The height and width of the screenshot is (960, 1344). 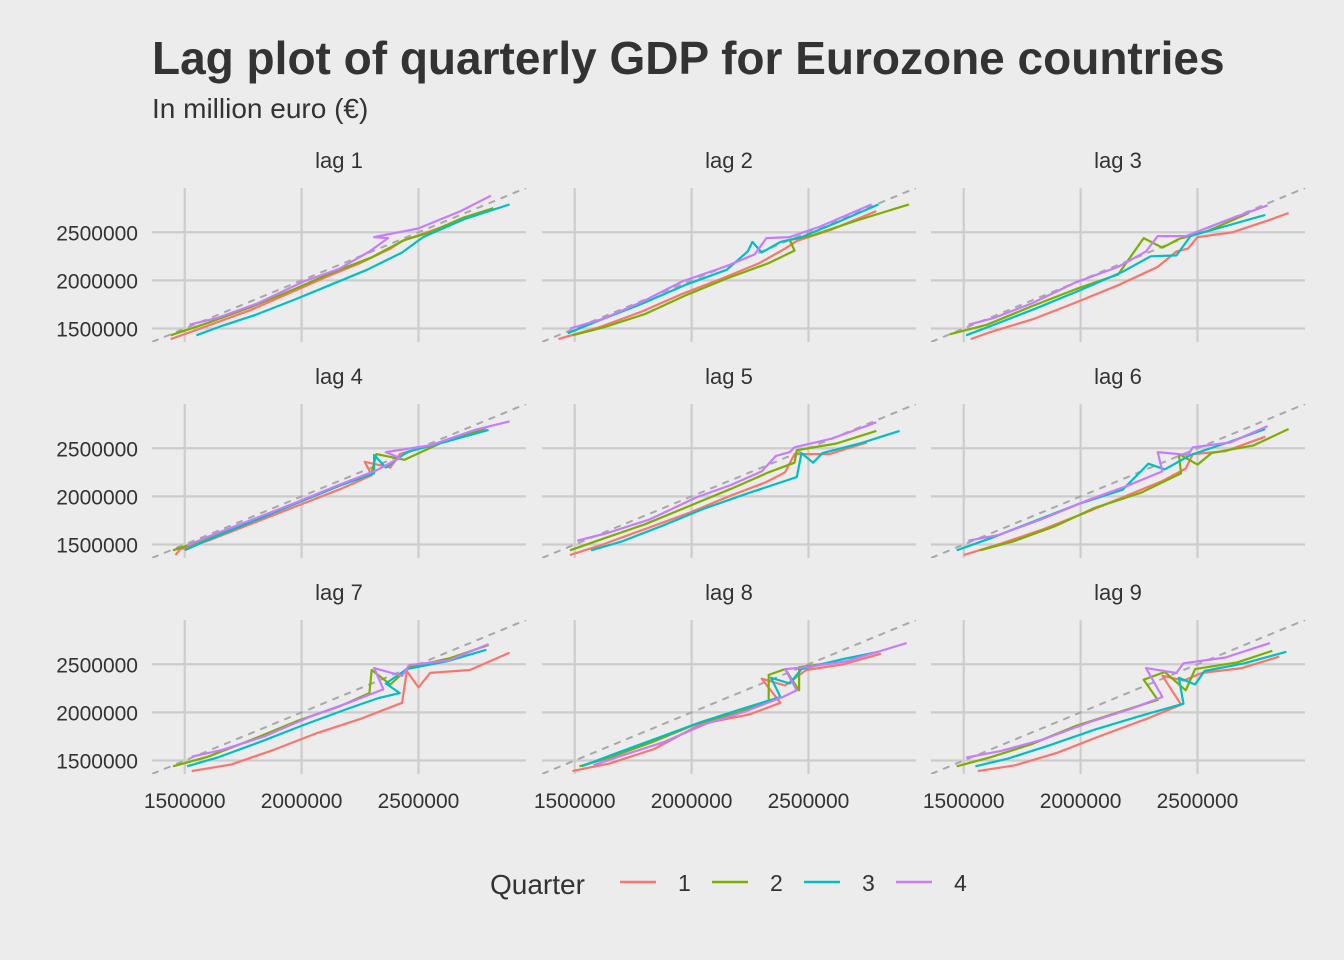 I want to click on facet-panel: lag 8 1500000 2000000 2500000, so click(x=725, y=696).